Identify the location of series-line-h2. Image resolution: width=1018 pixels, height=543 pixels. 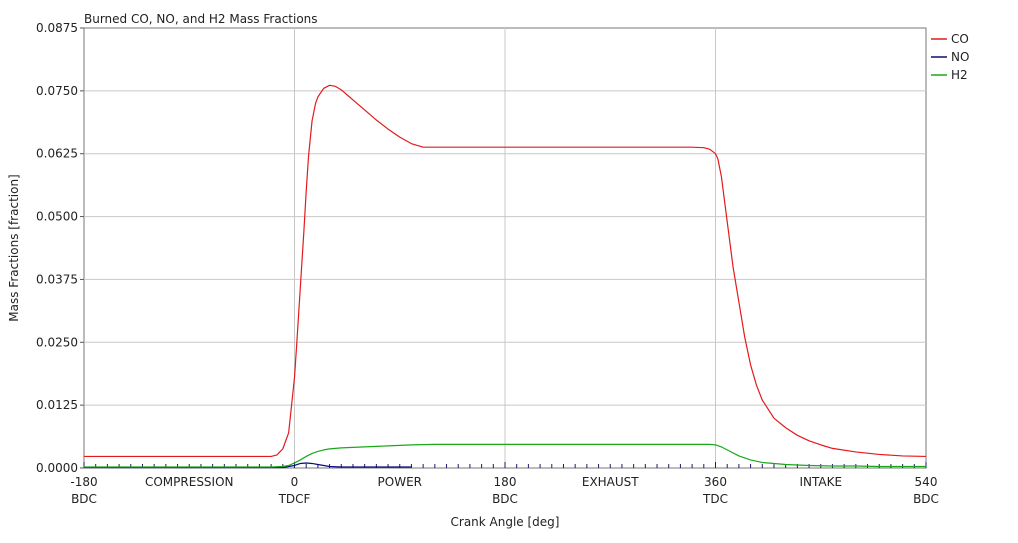
(505, 455).